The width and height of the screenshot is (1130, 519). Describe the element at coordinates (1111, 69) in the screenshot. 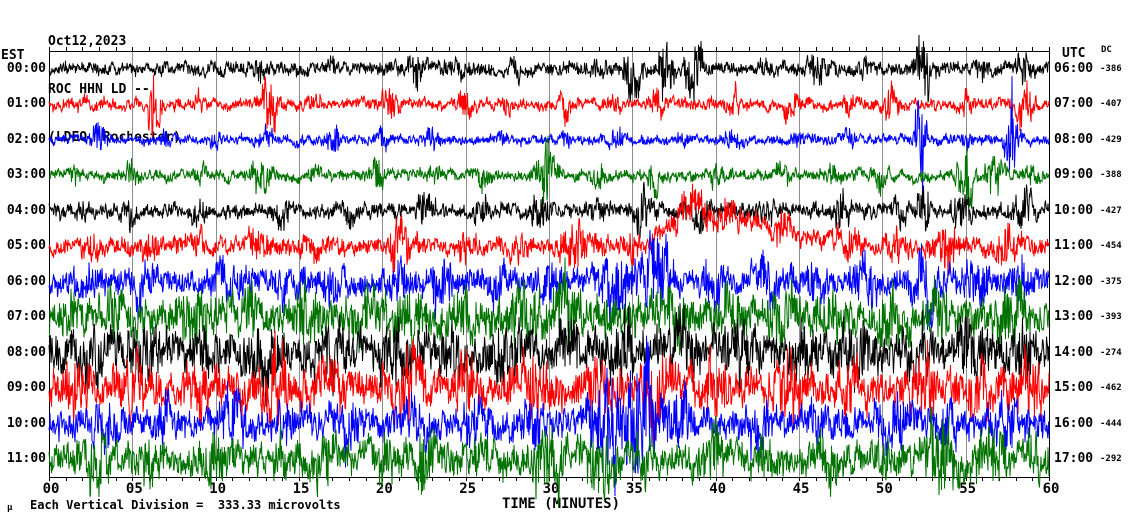

I see `dc-value: -386` at that location.